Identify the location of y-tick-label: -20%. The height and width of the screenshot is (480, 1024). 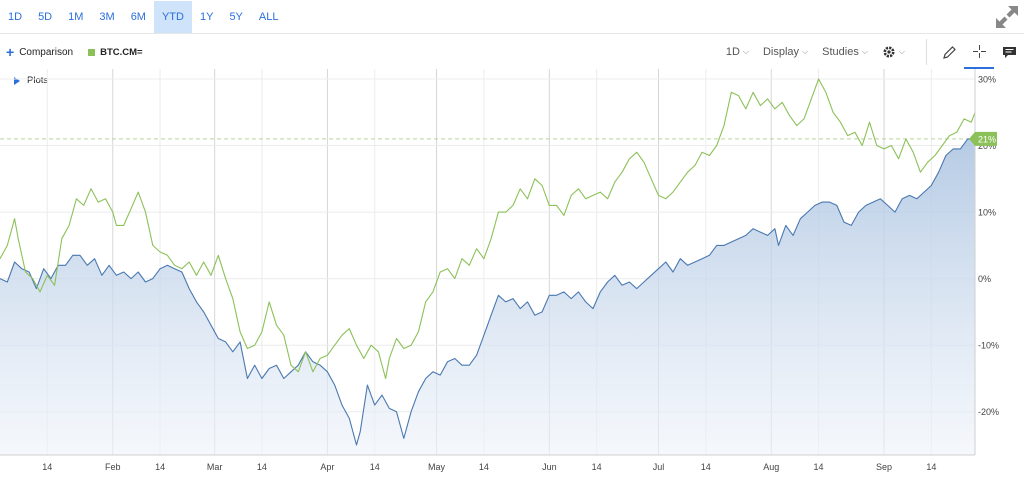
(988, 412).